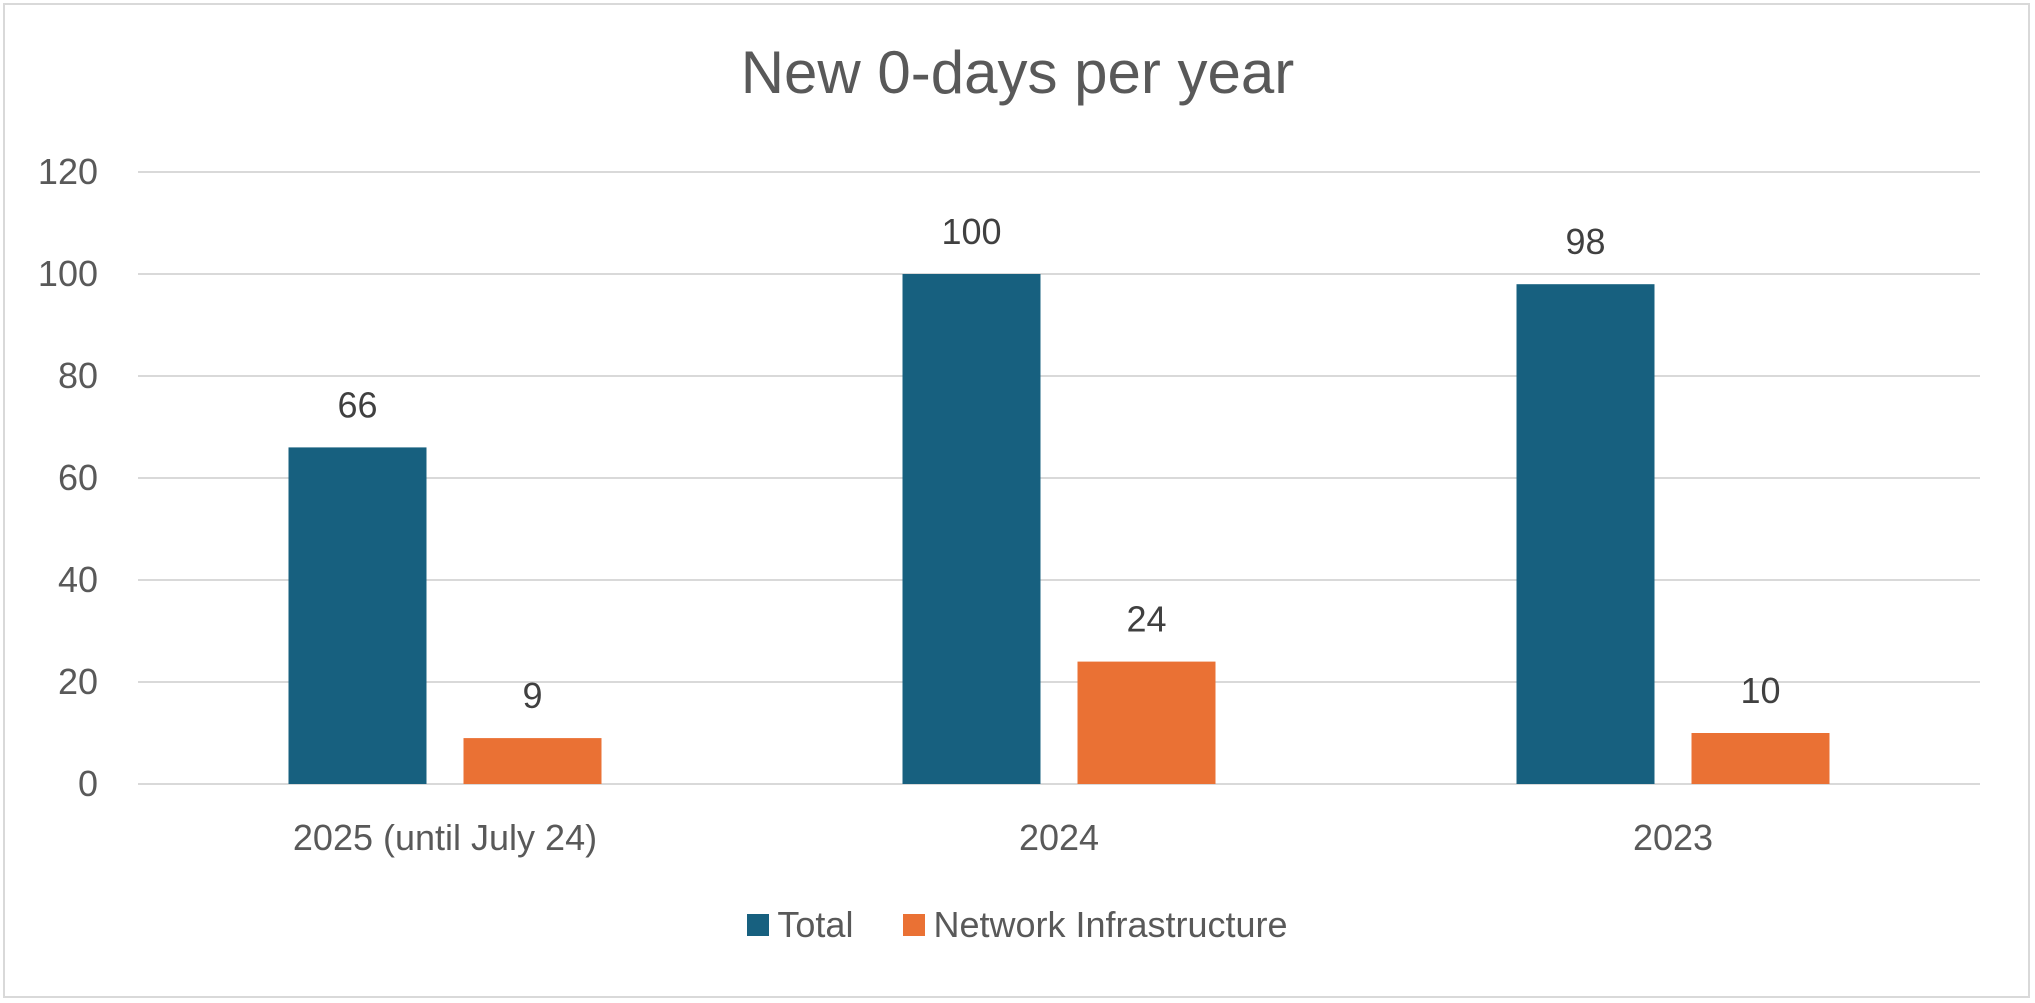  I want to click on legend-label-total: Total, so click(815, 924).